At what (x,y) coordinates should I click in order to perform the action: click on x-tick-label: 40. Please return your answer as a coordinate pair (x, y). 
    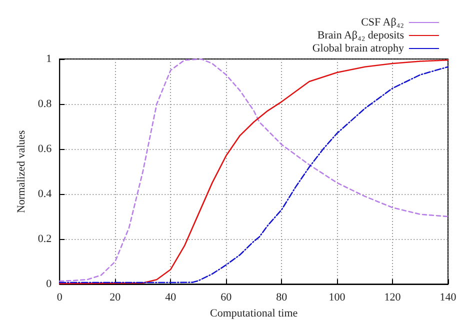
    Looking at the image, I should click on (171, 298).